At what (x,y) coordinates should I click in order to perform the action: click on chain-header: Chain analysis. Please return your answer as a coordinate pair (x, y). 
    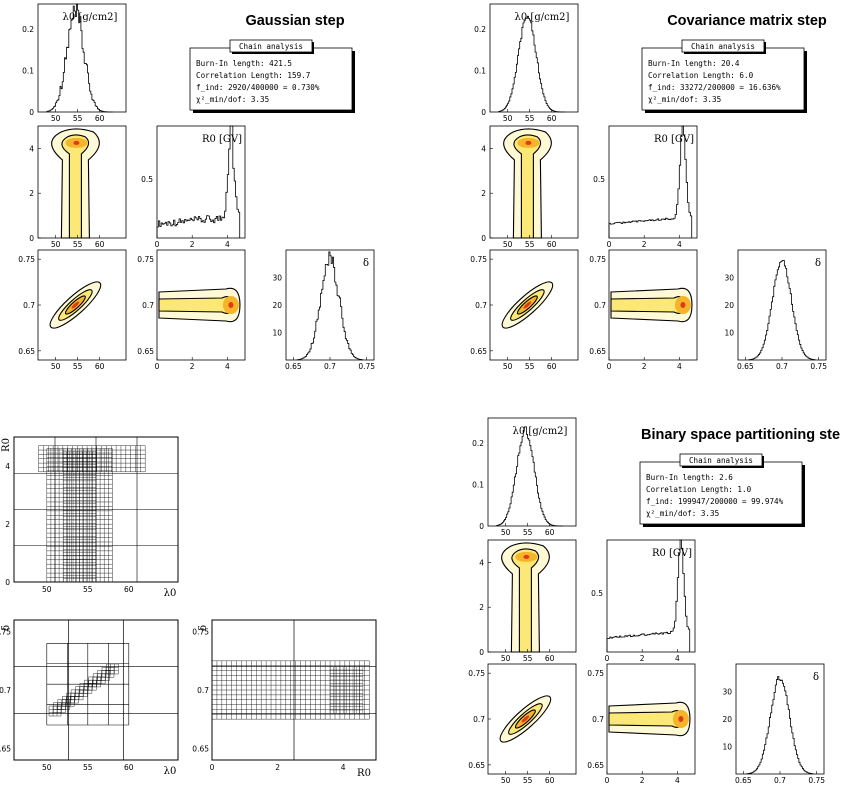
    Looking at the image, I should click on (721, 460).